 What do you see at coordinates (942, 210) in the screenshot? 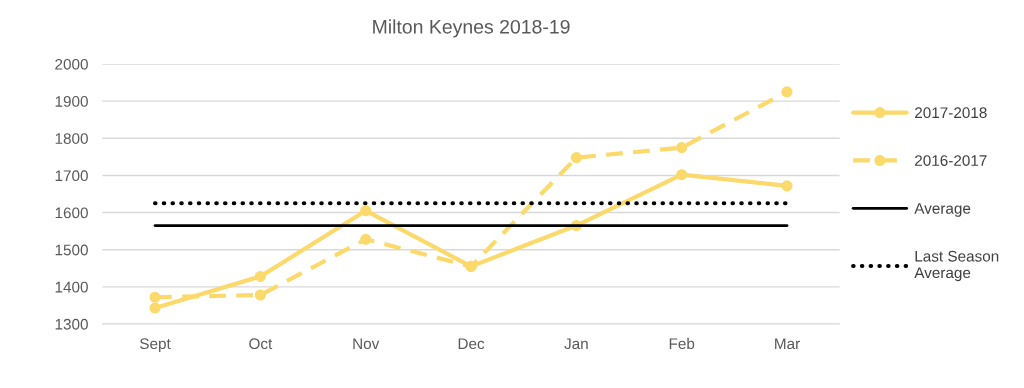
I see `legend-label: Average` at bounding box center [942, 210].